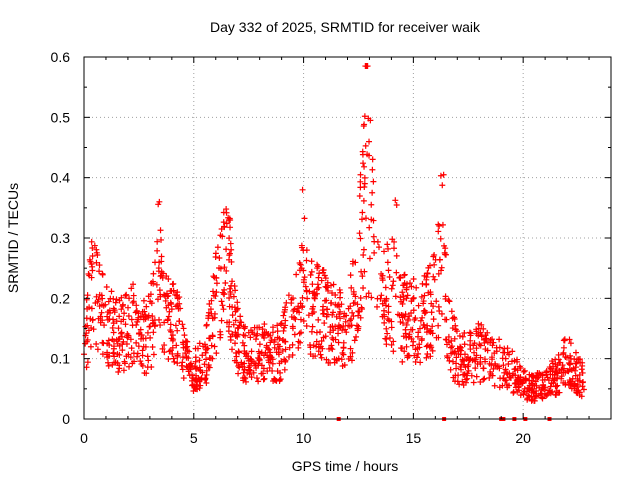 This screenshot has width=640, height=480. Describe the element at coordinates (304, 438) in the screenshot. I see `x-tick-label: 10` at that location.